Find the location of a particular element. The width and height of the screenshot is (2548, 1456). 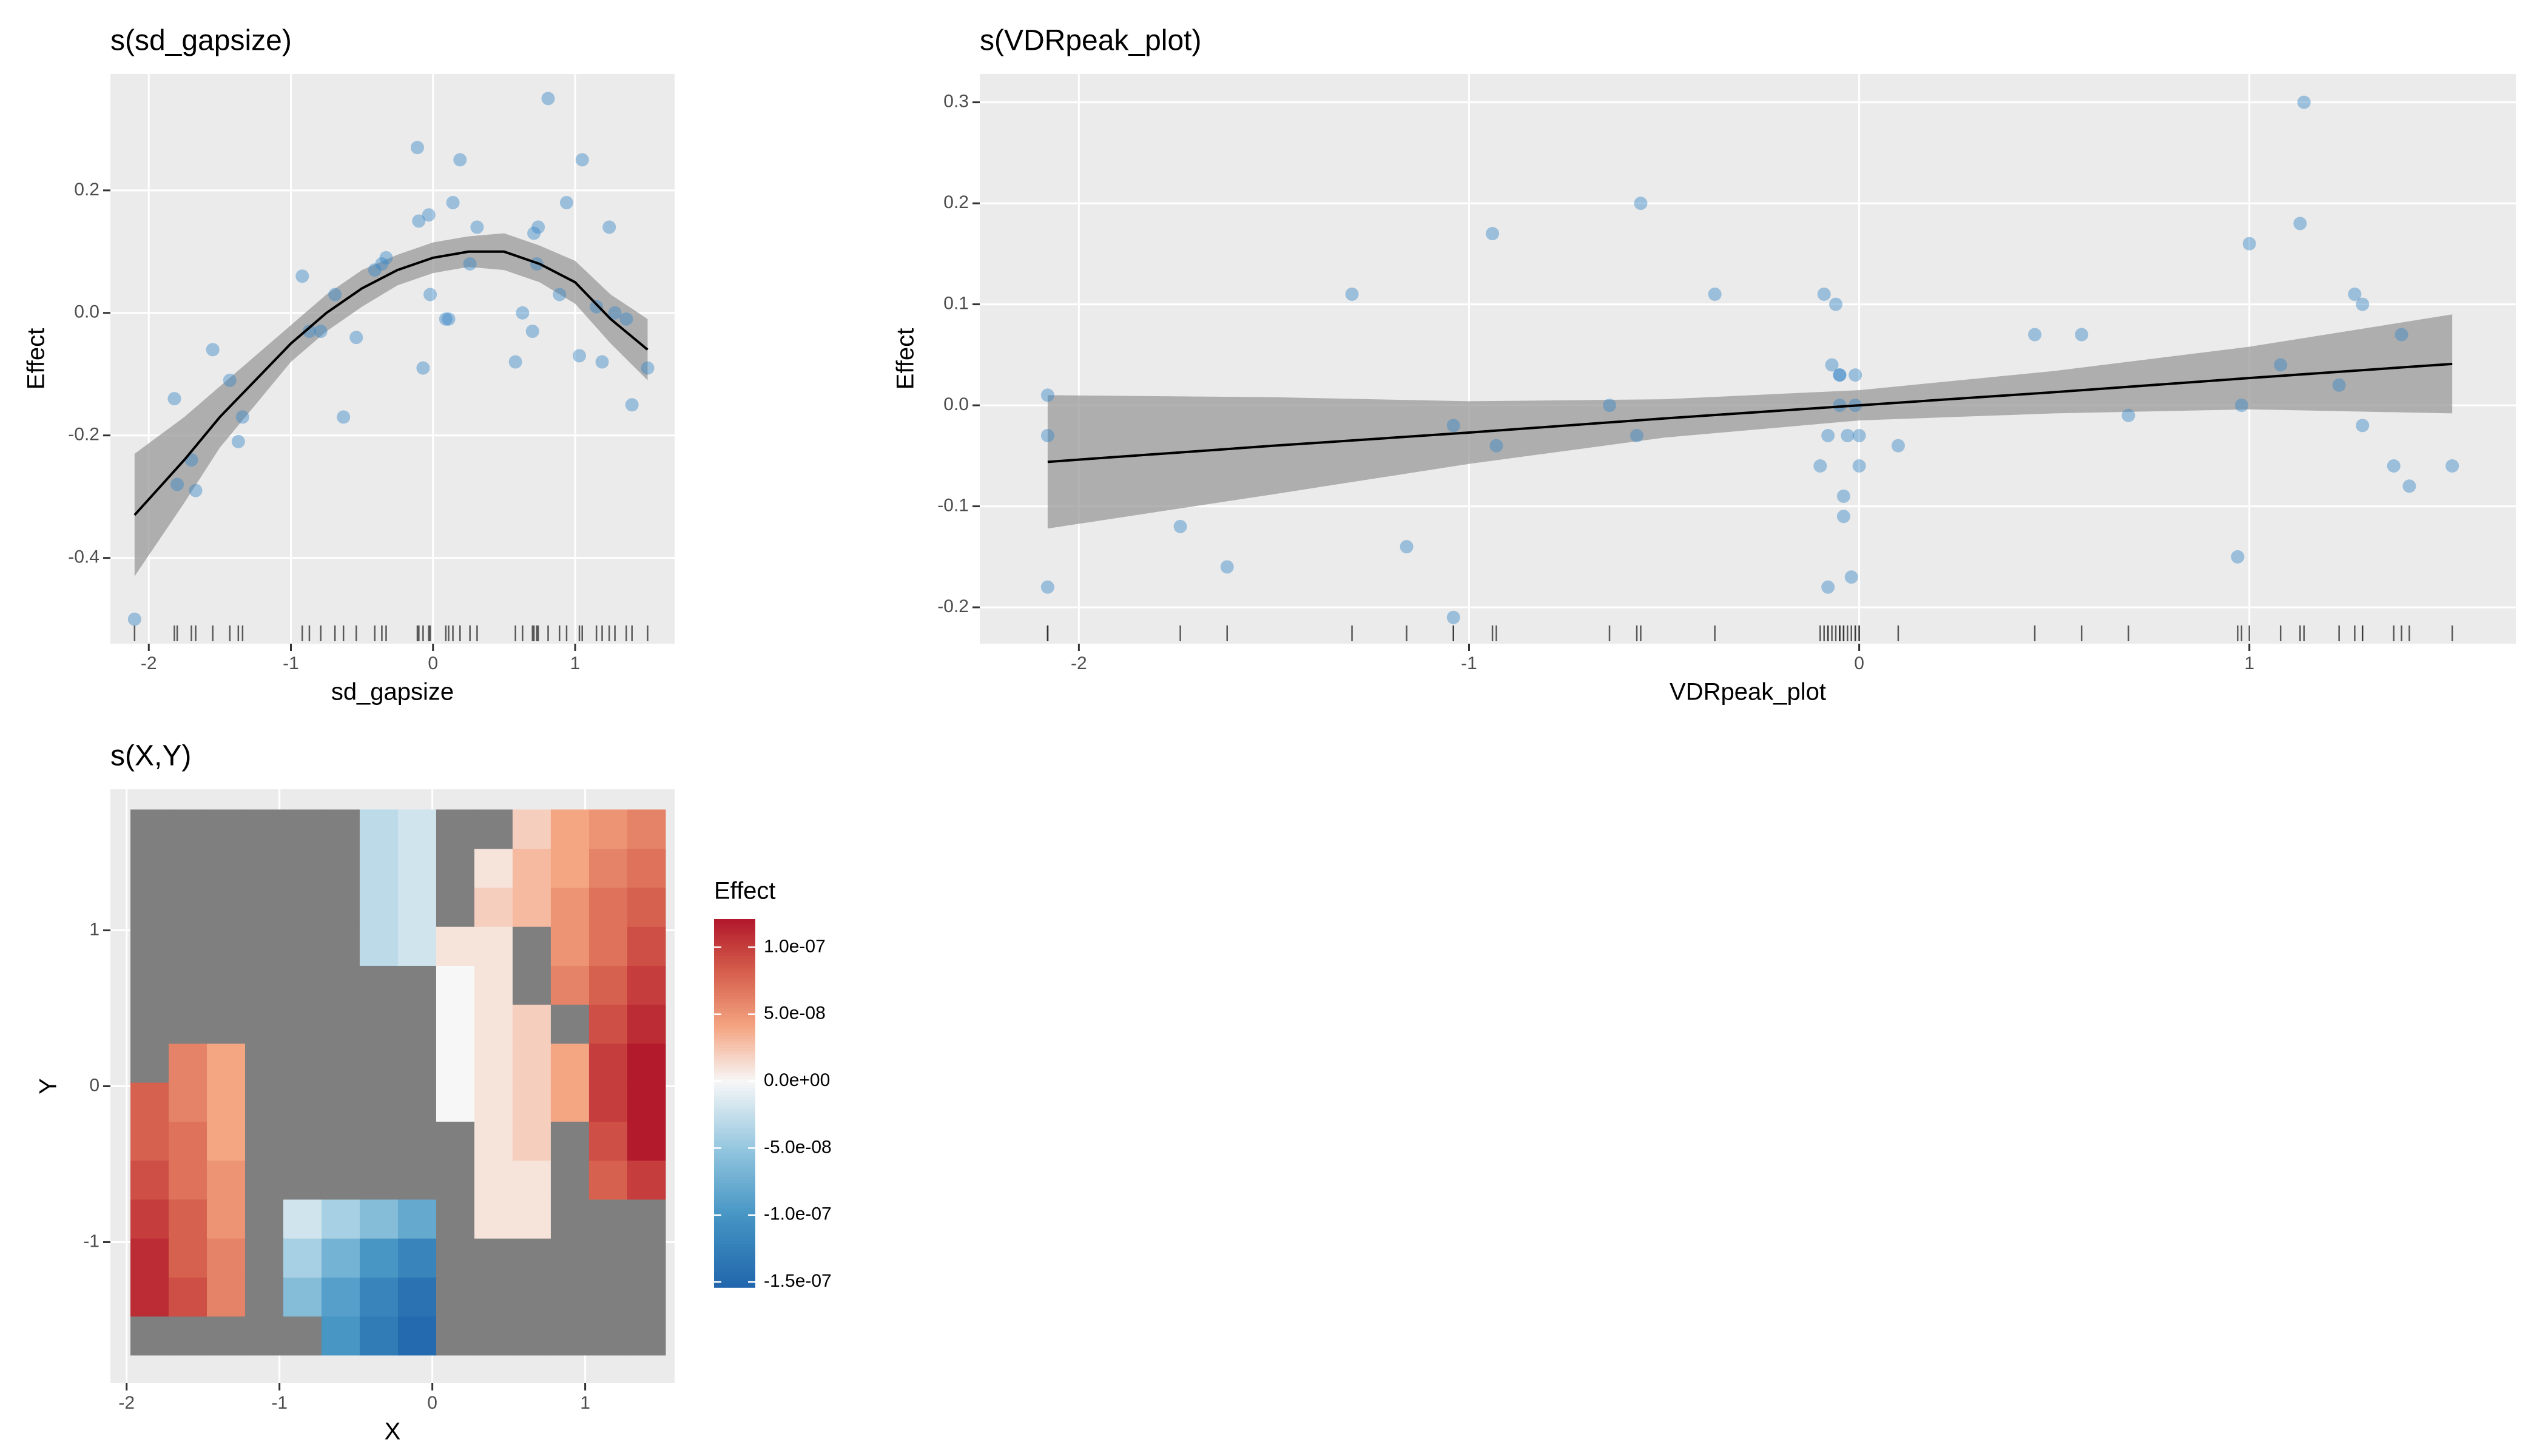

y-tick-label: 1 is located at coordinates (94, 929).